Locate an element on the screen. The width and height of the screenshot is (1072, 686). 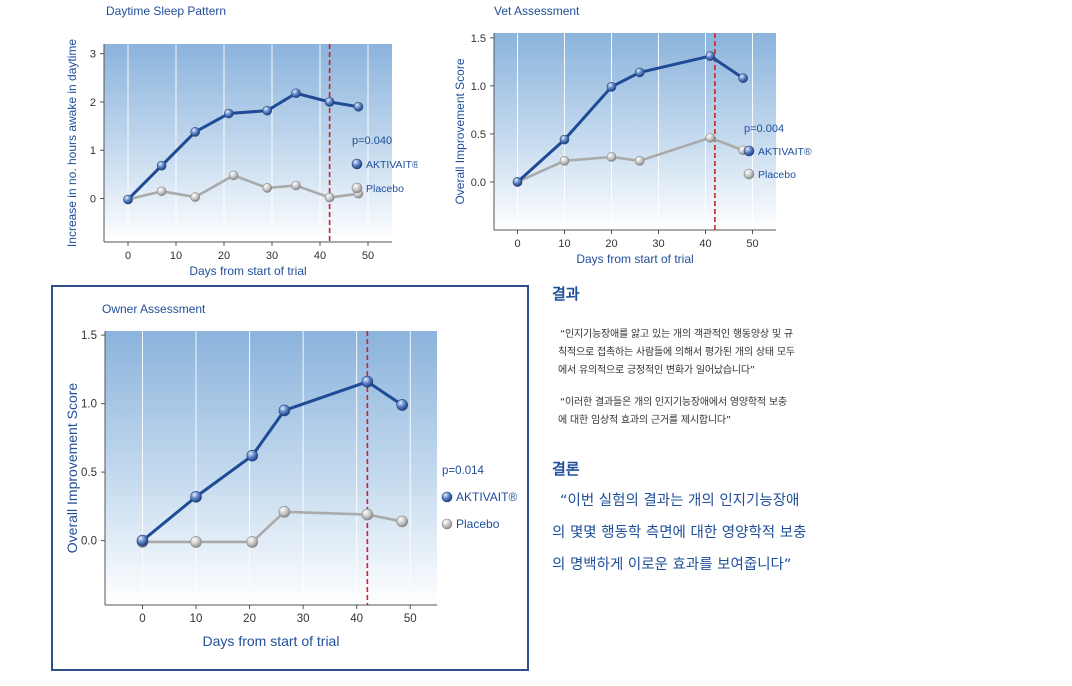
sleep-p-value: p=0.040 is located at coordinates (372, 141).